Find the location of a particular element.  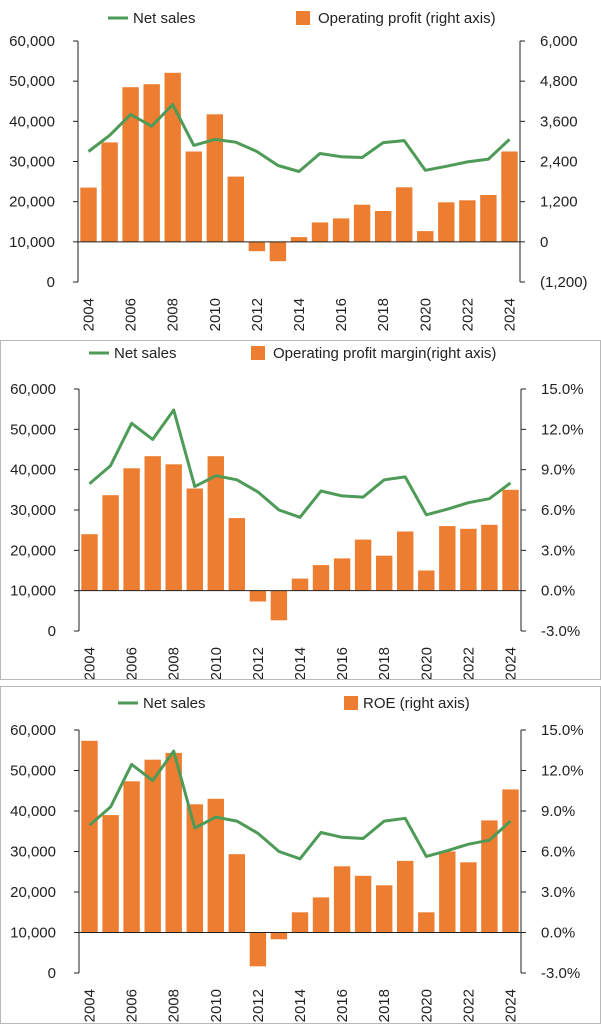

right-axis-tick-label: 6,000 is located at coordinates (559, 41).